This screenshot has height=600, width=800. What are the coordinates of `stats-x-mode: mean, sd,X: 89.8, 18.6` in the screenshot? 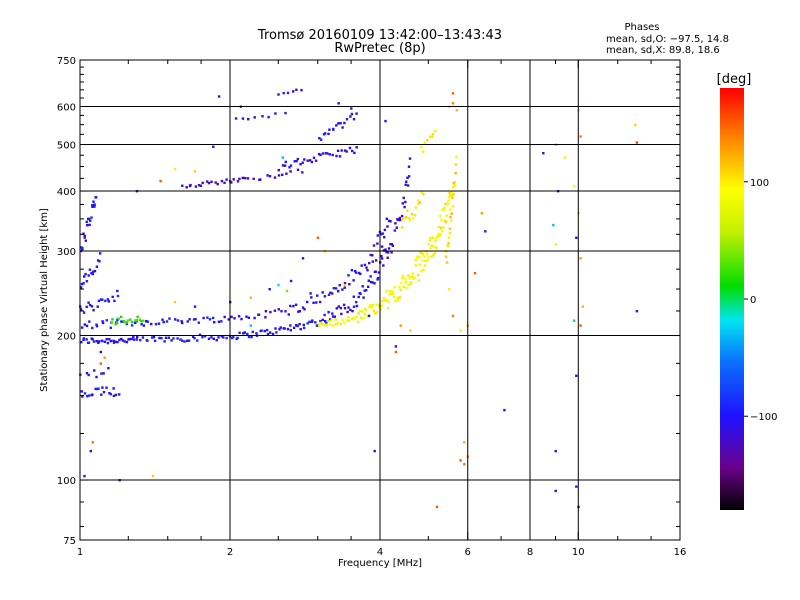 It's located at (663, 50).